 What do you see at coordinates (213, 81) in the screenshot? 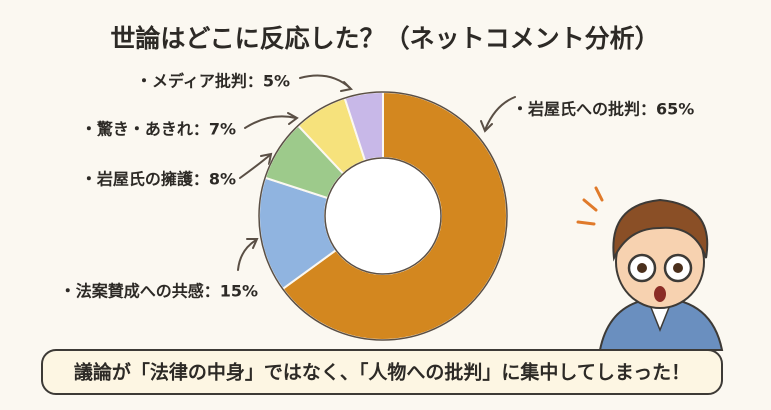
I see `segment-label: ・メディア批判：5%` at bounding box center [213, 81].